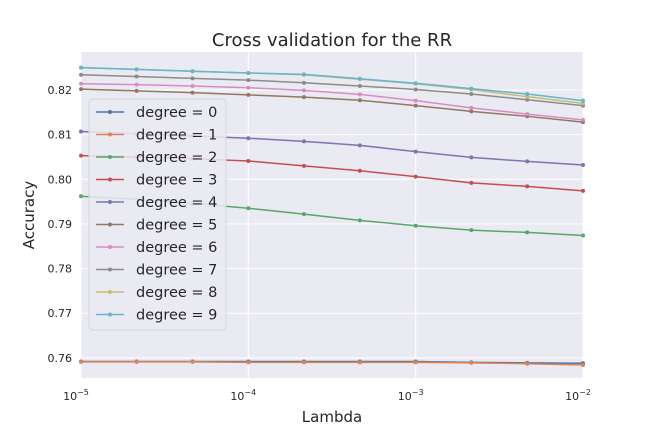 This screenshot has width=648, height=432. Describe the element at coordinates (60, 135) in the screenshot. I see `y-tick-label: 0.81` at that location.